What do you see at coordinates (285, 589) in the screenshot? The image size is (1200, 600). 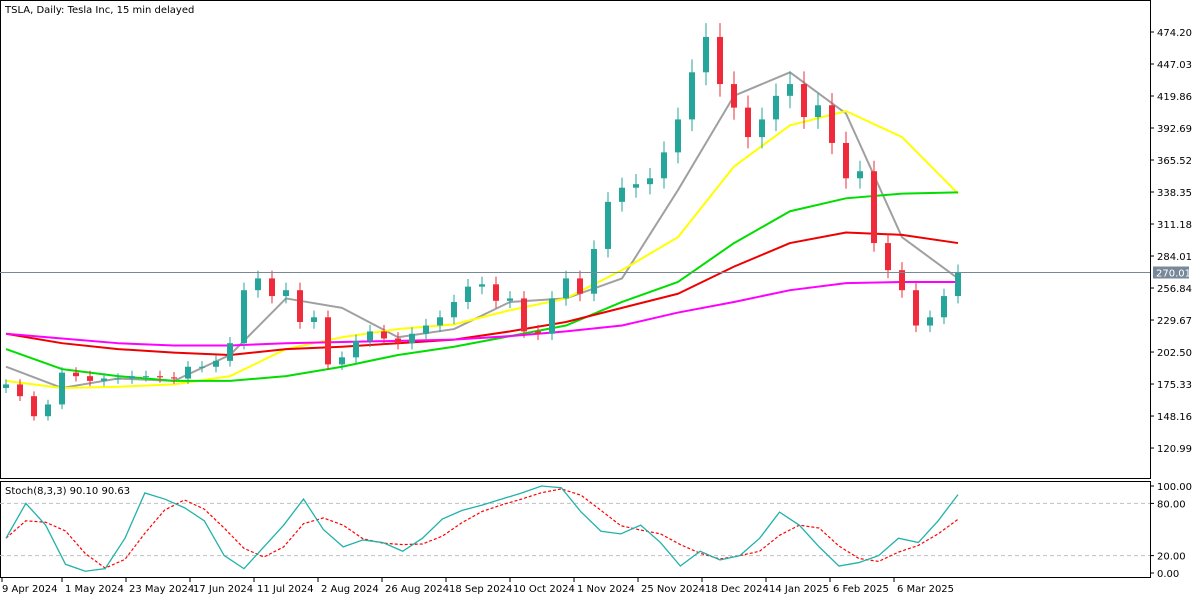 I see `x-tick-label: 11 Jul 2024` at bounding box center [285, 589].